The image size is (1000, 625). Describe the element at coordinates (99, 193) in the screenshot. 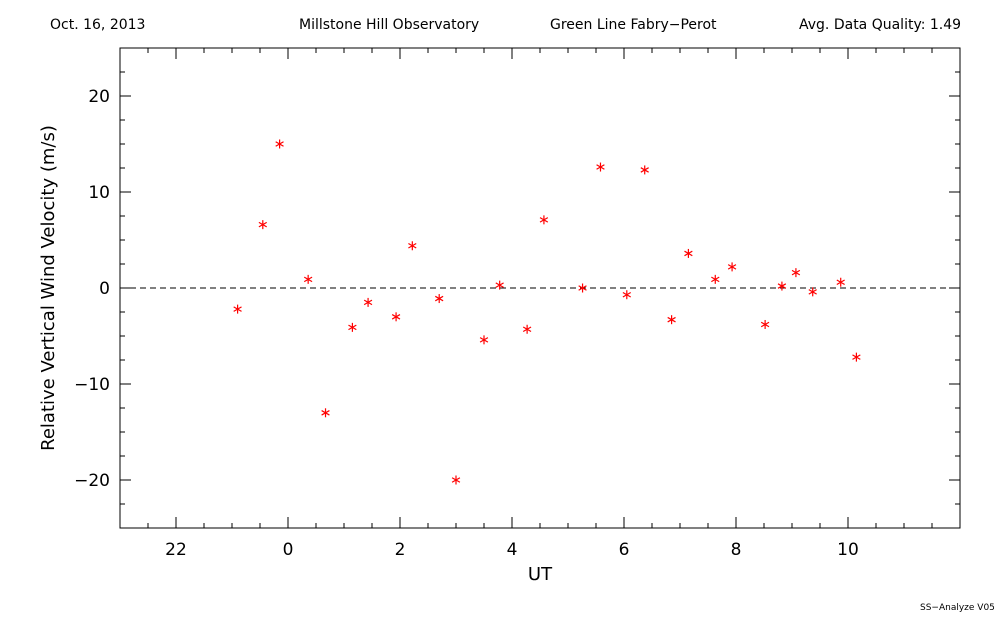

I see `y-tick-label: 10` at that location.